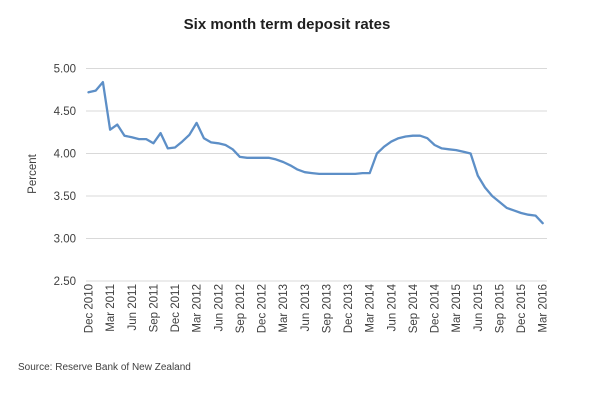 This screenshot has width=600, height=401. What do you see at coordinates (522, 308) in the screenshot?
I see `x-tick-label: Dec 2015` at bounding box center [522, 308].